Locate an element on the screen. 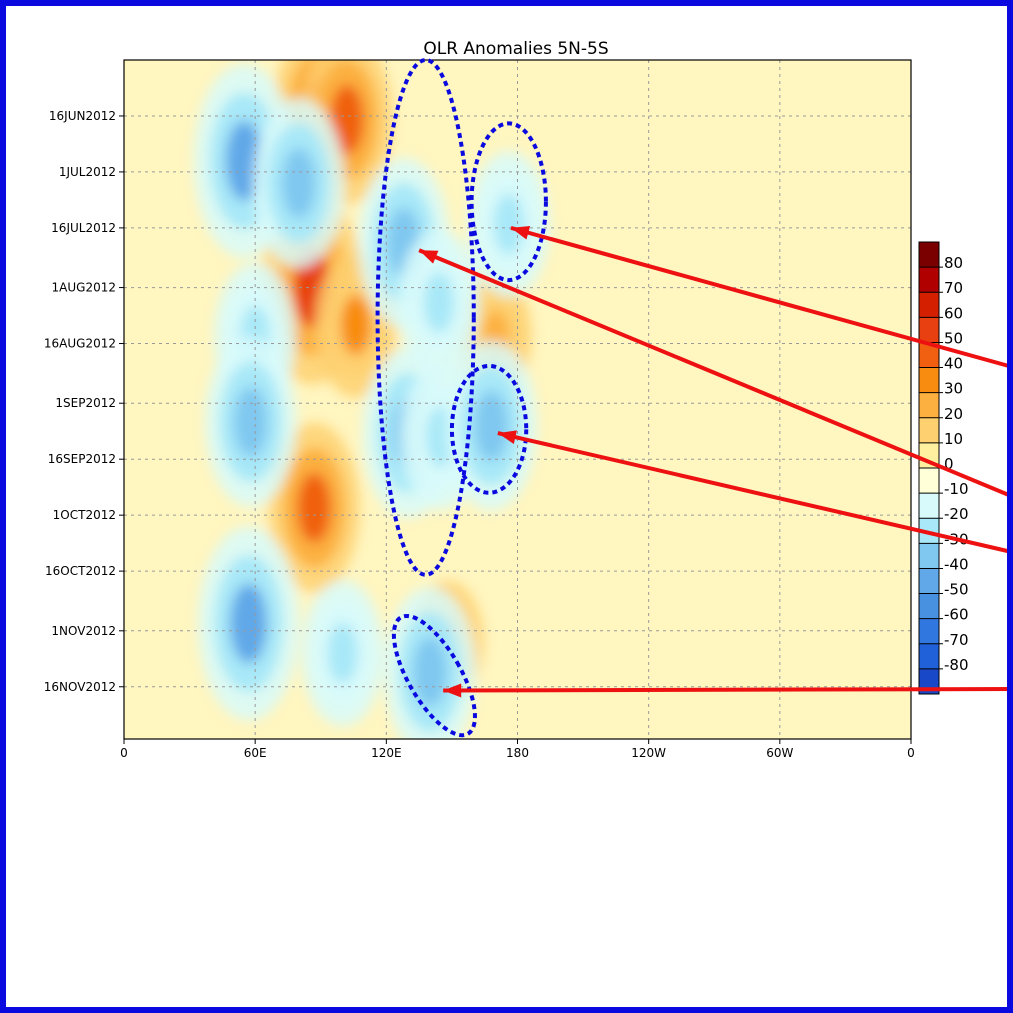 This screenshot has width=1013, height=1013. x-tick-label: 60E is located at coordinates (255, 753).